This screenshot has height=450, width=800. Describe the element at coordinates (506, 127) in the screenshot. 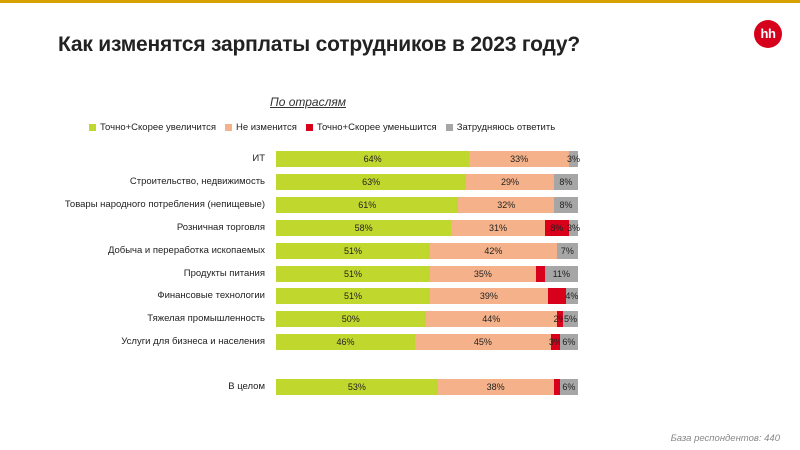

I see `legend-label: Затрудняюсь ответить` at that location.